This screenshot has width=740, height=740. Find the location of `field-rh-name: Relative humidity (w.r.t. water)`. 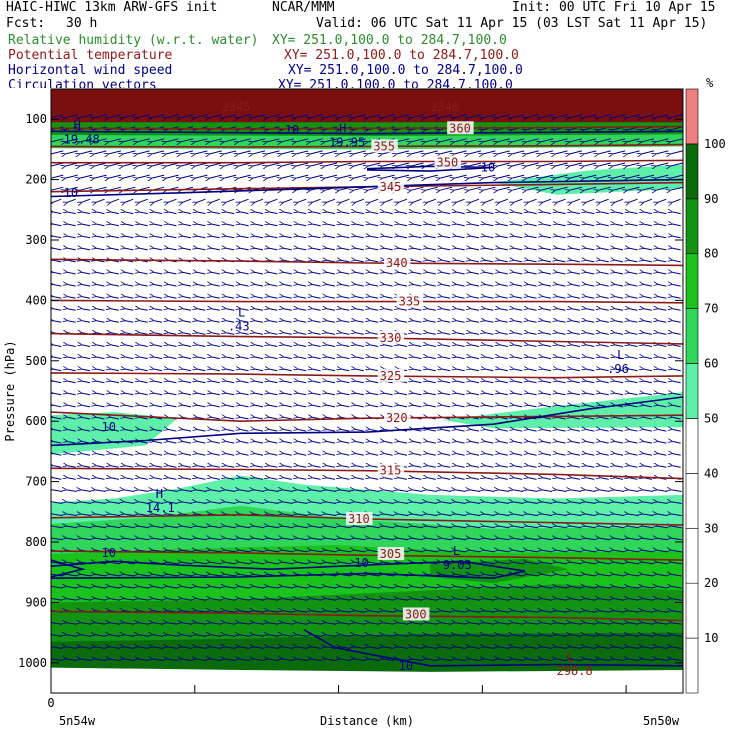

field-rh-name: Relative humidity (w.r.t. water) is located at coordinates (133, 40).